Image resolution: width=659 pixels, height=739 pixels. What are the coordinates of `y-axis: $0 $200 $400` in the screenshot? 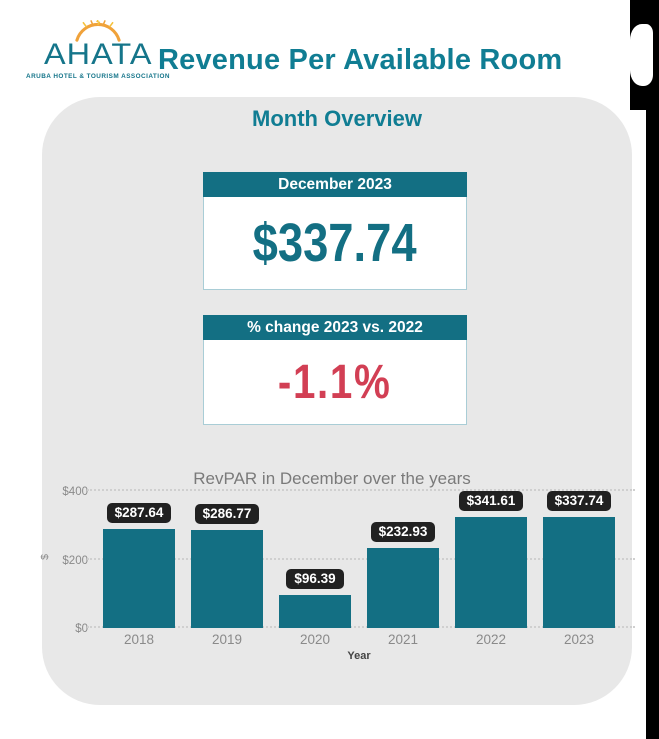 It's located at (69, 560).